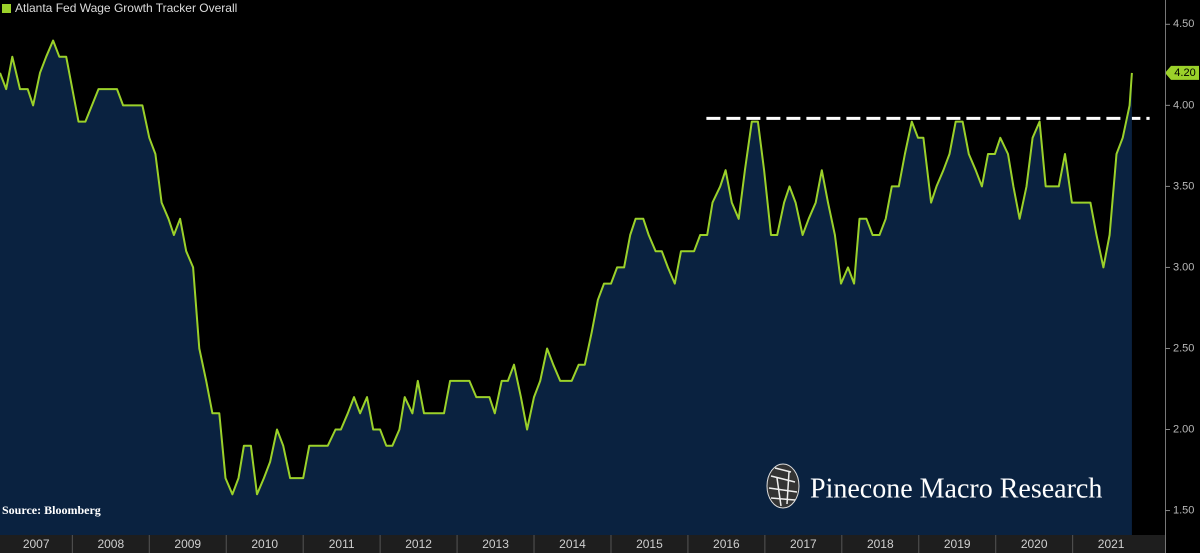 This screenshot has width=1200, height=553. What do you see at coordinates (957, 544) in the screenshot?
I see `x-tick-label: 2019` at bounding box center [957, 544].